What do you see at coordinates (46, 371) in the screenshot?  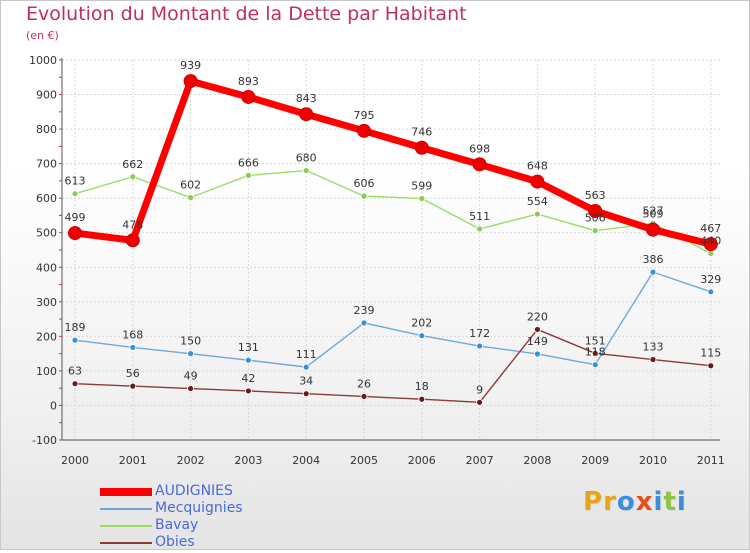 I see `y-tick-label: 100` at bounding box center [46, 371].